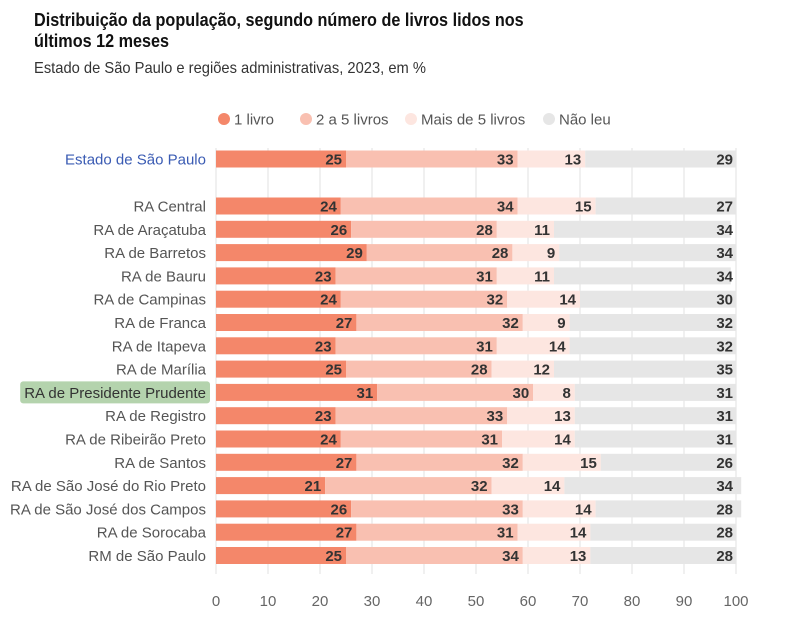  I want to click on highlight-background, so click(115, 392).